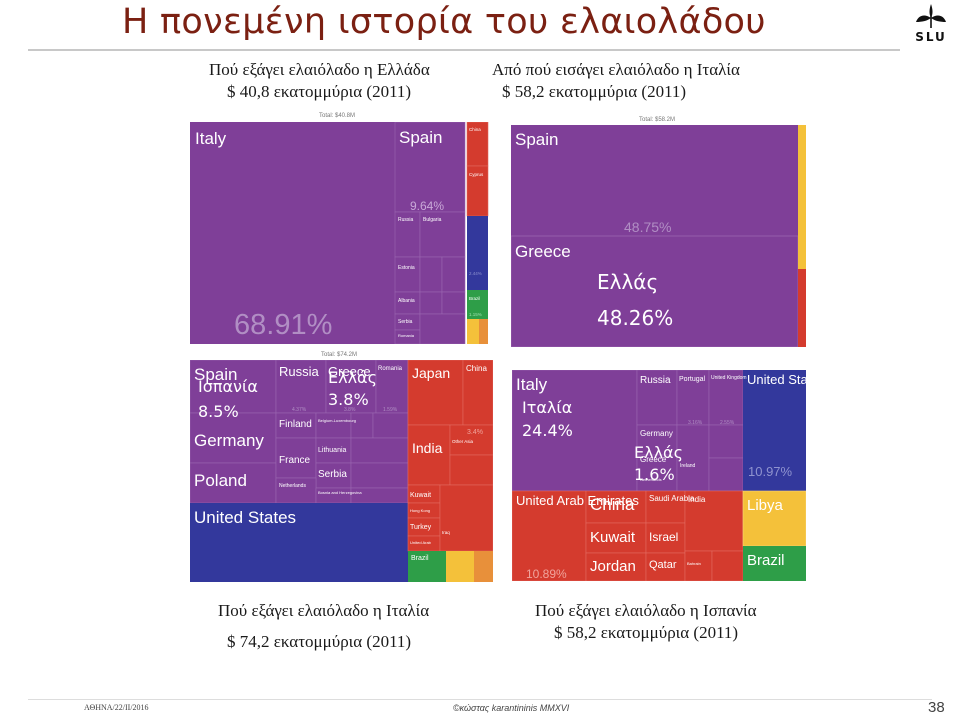  Describe the element at coordinates (476, 174) in the screenshot. I see `tm-label-cyprus: Cyprus` at that location.